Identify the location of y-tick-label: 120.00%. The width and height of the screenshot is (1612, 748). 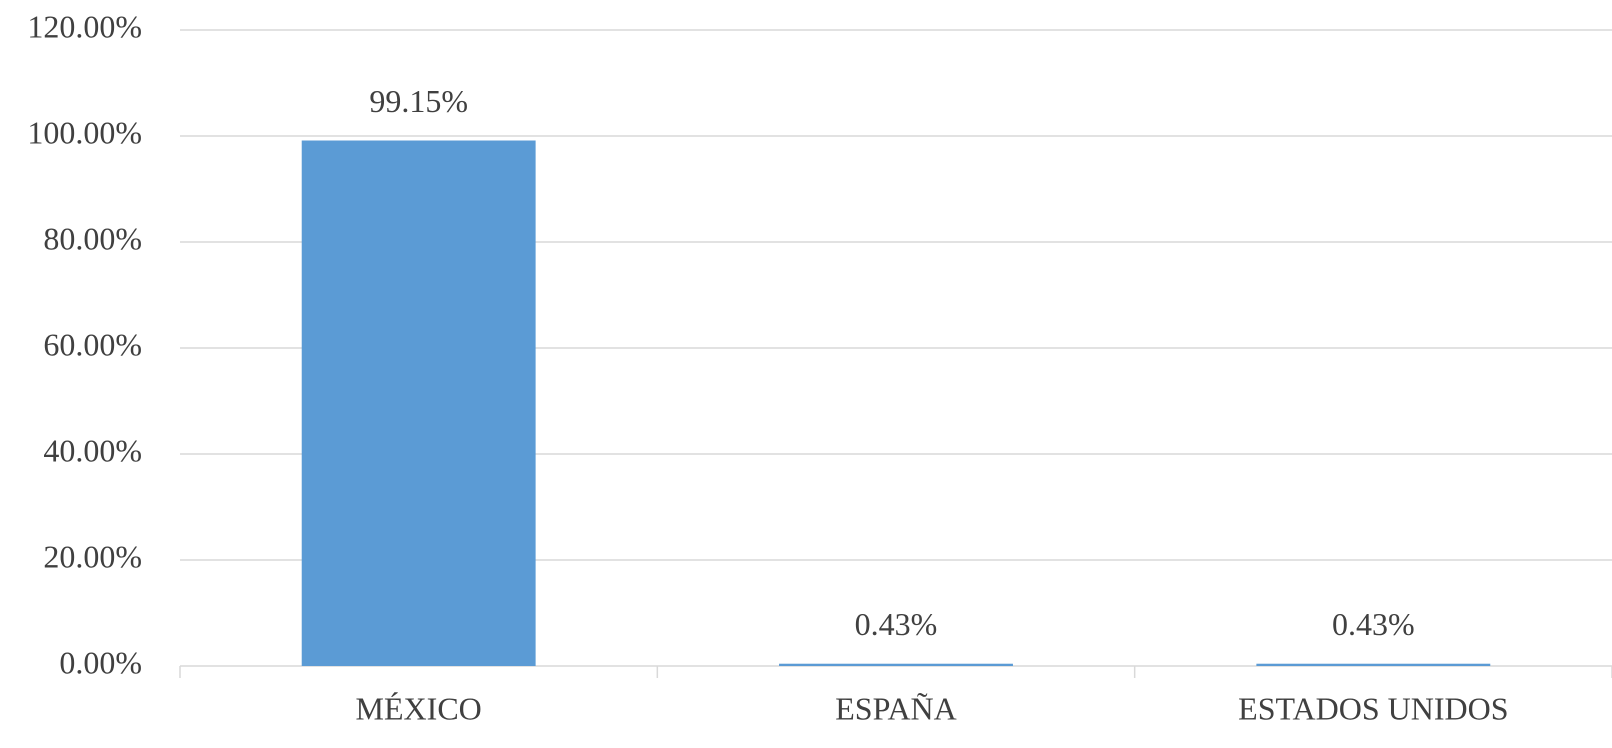
(84, 26).